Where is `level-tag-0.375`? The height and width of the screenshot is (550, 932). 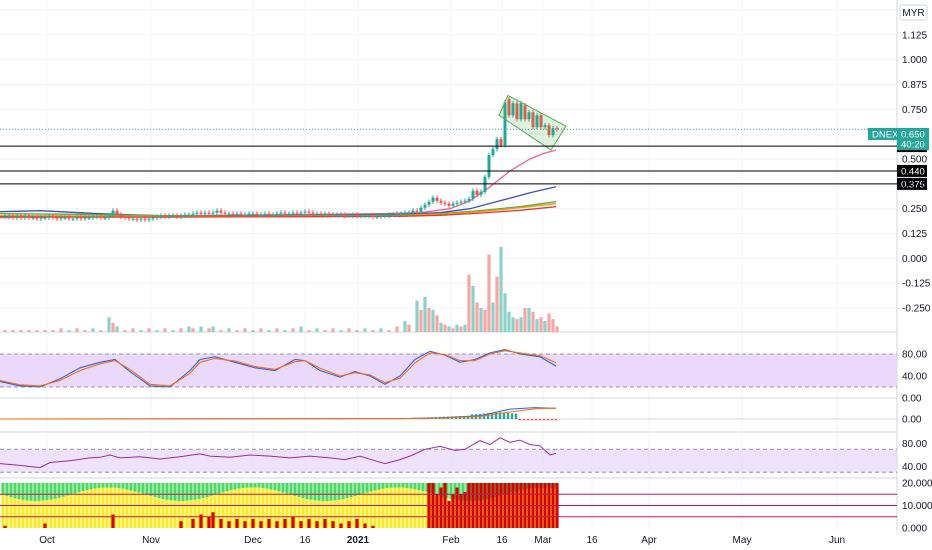
level-tag-0.375 is located at coordinates (912, 183).